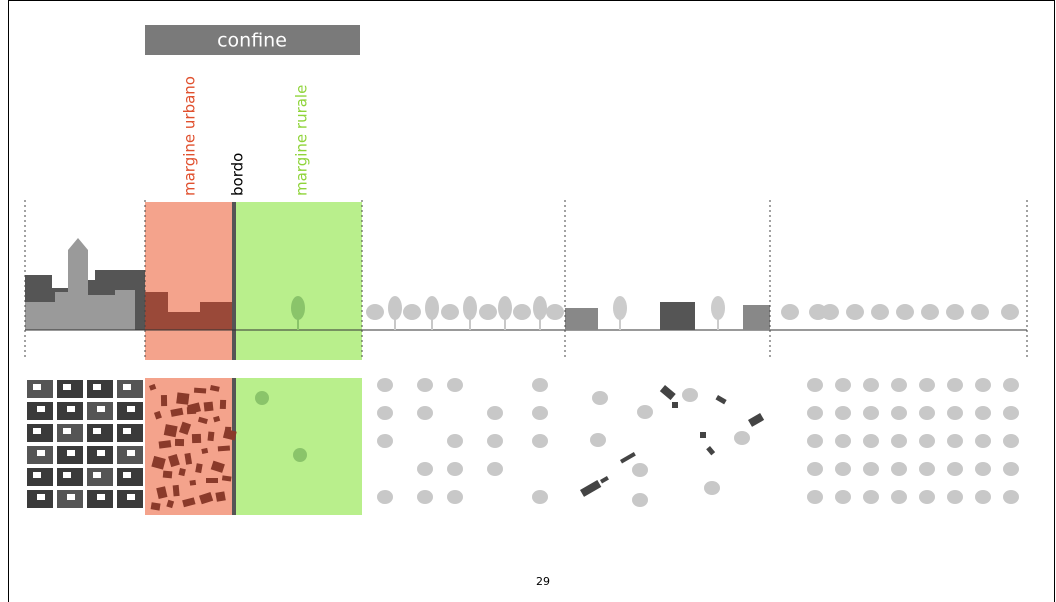 The width and height of the screenshot is (1056, 602). What do you see at coordinates (190, 136) in the screenshot?
I see `urban-label: margine urbano` at bounding box center [190, 136].